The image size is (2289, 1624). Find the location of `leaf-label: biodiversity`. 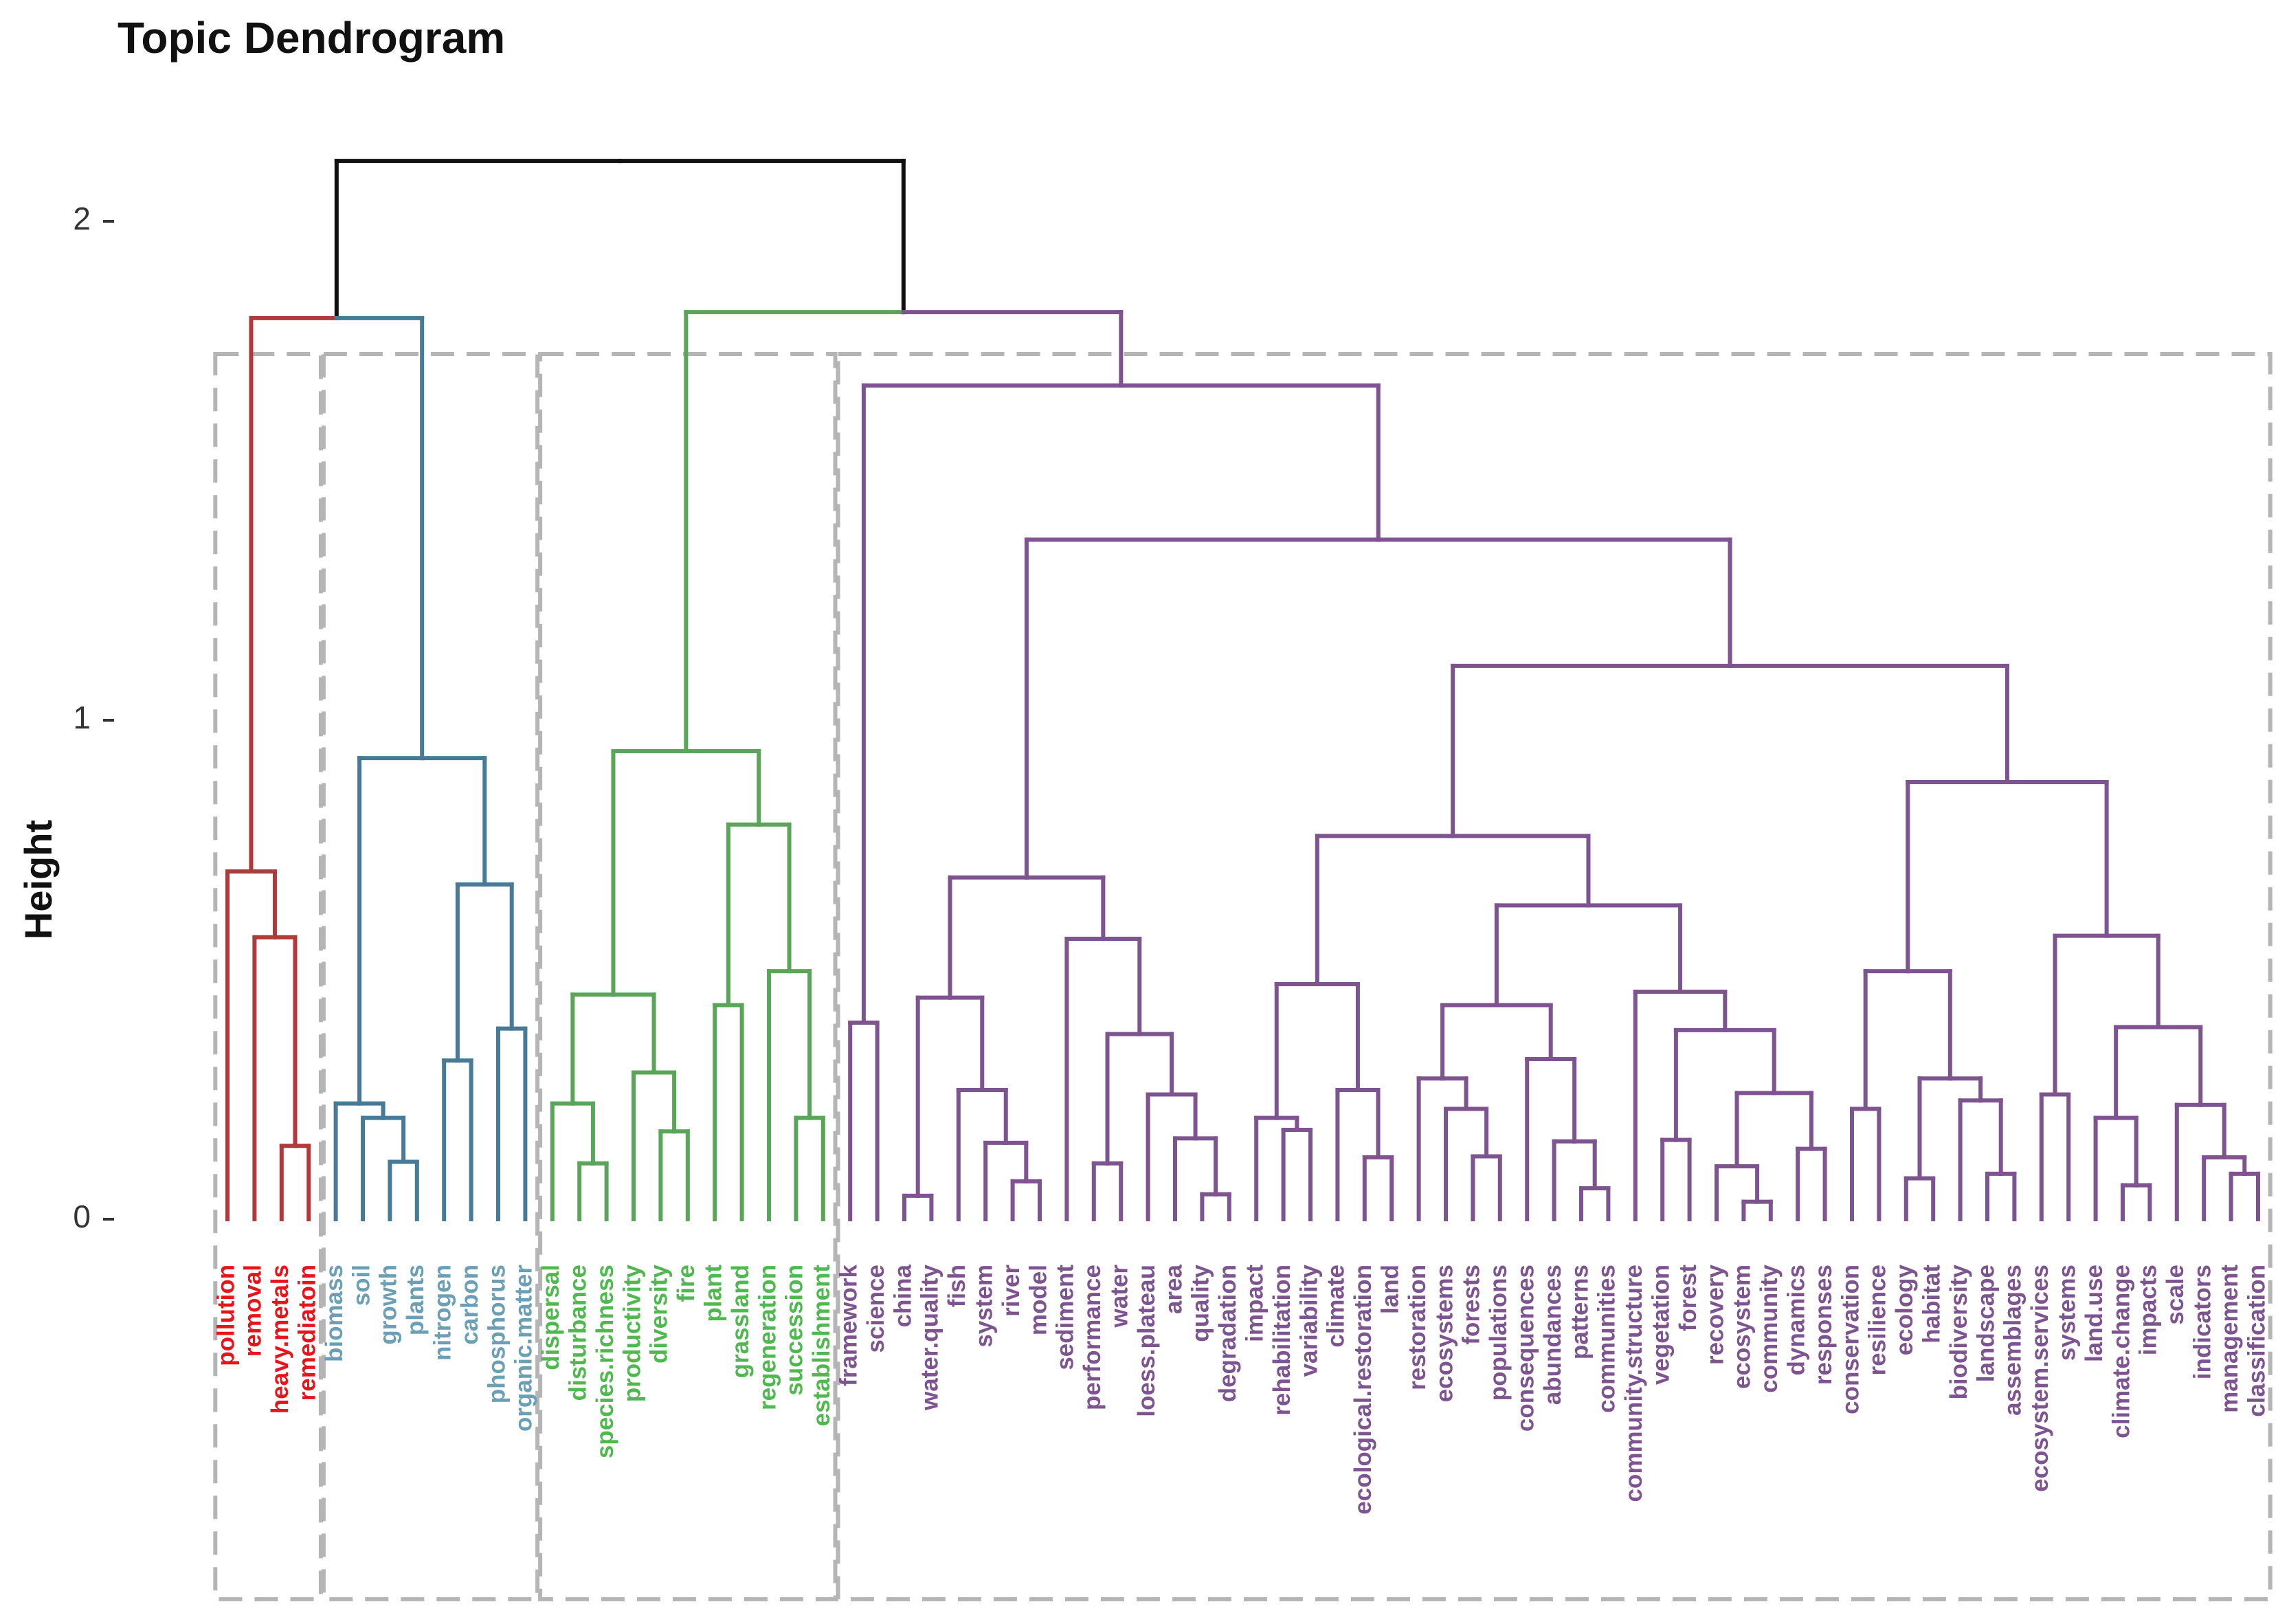

leaf-label: biodiversity is located at coordinates (1958, 1331).